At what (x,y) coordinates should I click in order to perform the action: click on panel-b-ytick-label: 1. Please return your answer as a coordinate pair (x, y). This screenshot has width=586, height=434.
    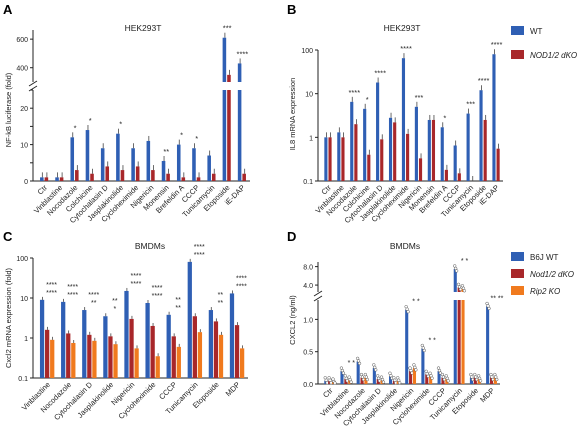
    Looking at the image, I should click on (311, 138).